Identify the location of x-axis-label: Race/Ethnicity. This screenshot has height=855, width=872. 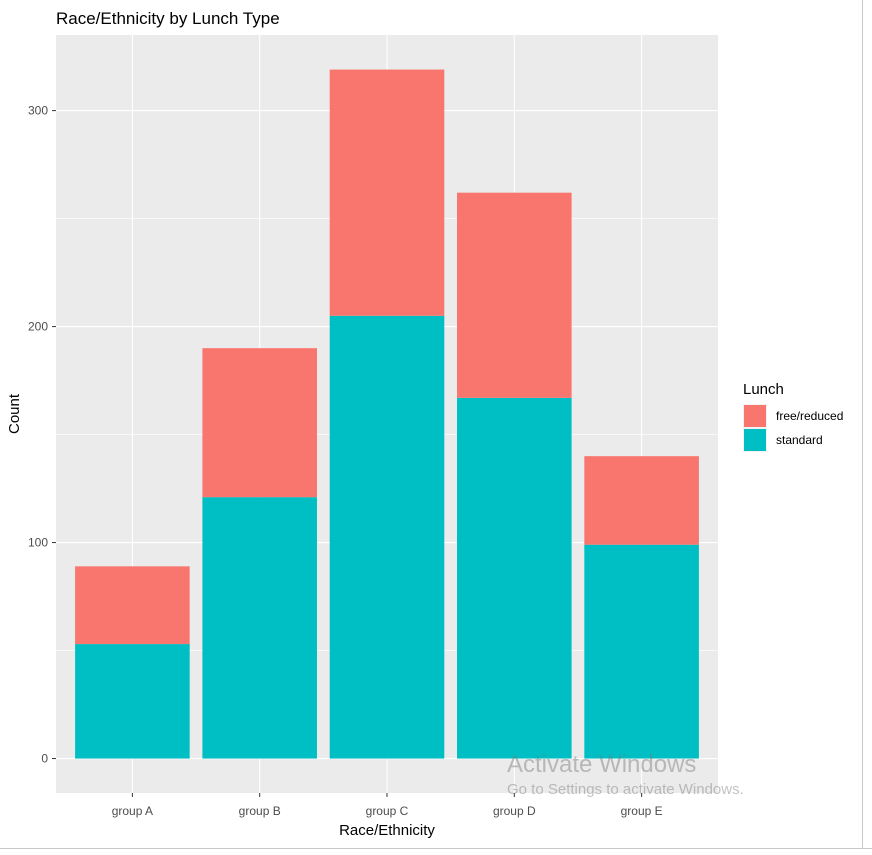
(387, 830).